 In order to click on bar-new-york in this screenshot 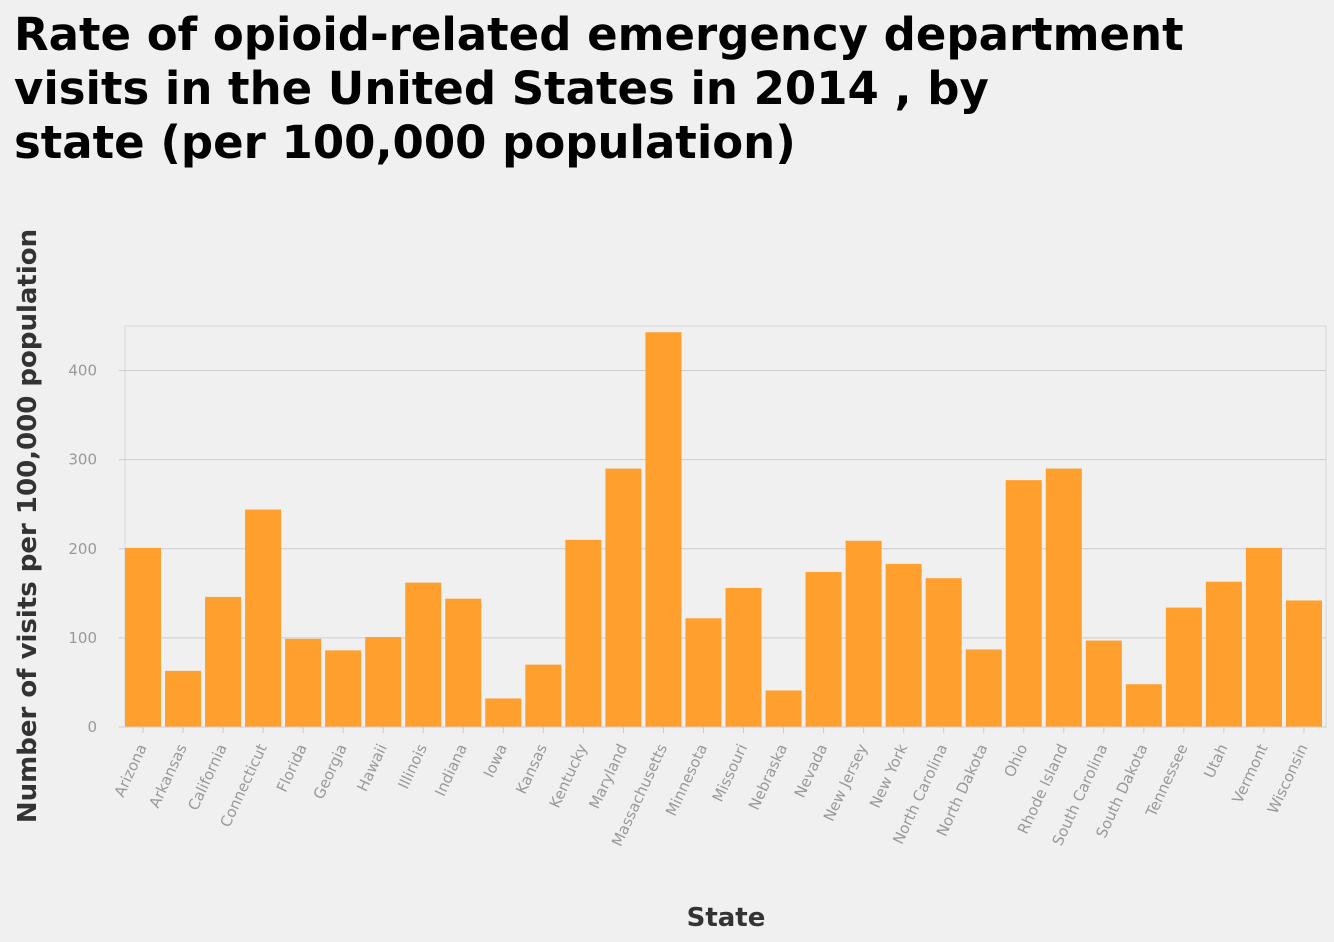, I will do `click(903, 645)`.